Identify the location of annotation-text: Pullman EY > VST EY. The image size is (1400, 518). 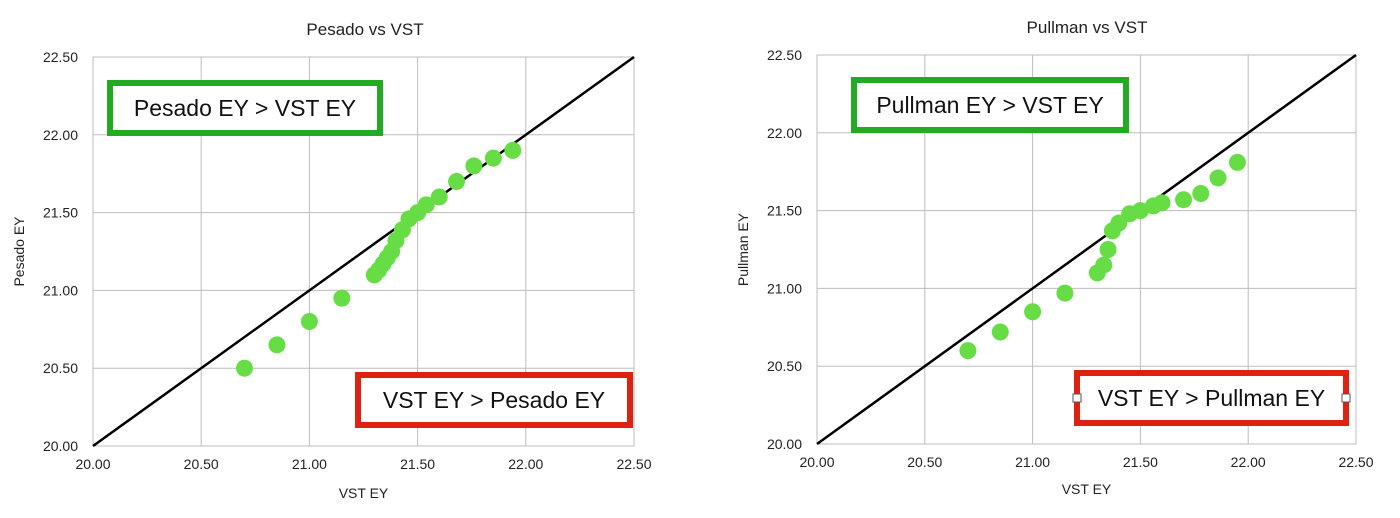
(989, 105).